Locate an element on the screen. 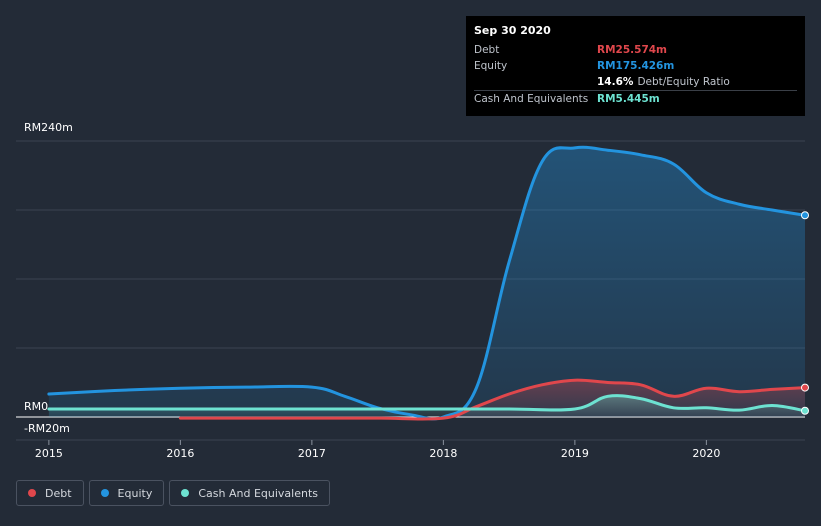  tooltip-equity-label: Equity is located at coordinates (491, 66).